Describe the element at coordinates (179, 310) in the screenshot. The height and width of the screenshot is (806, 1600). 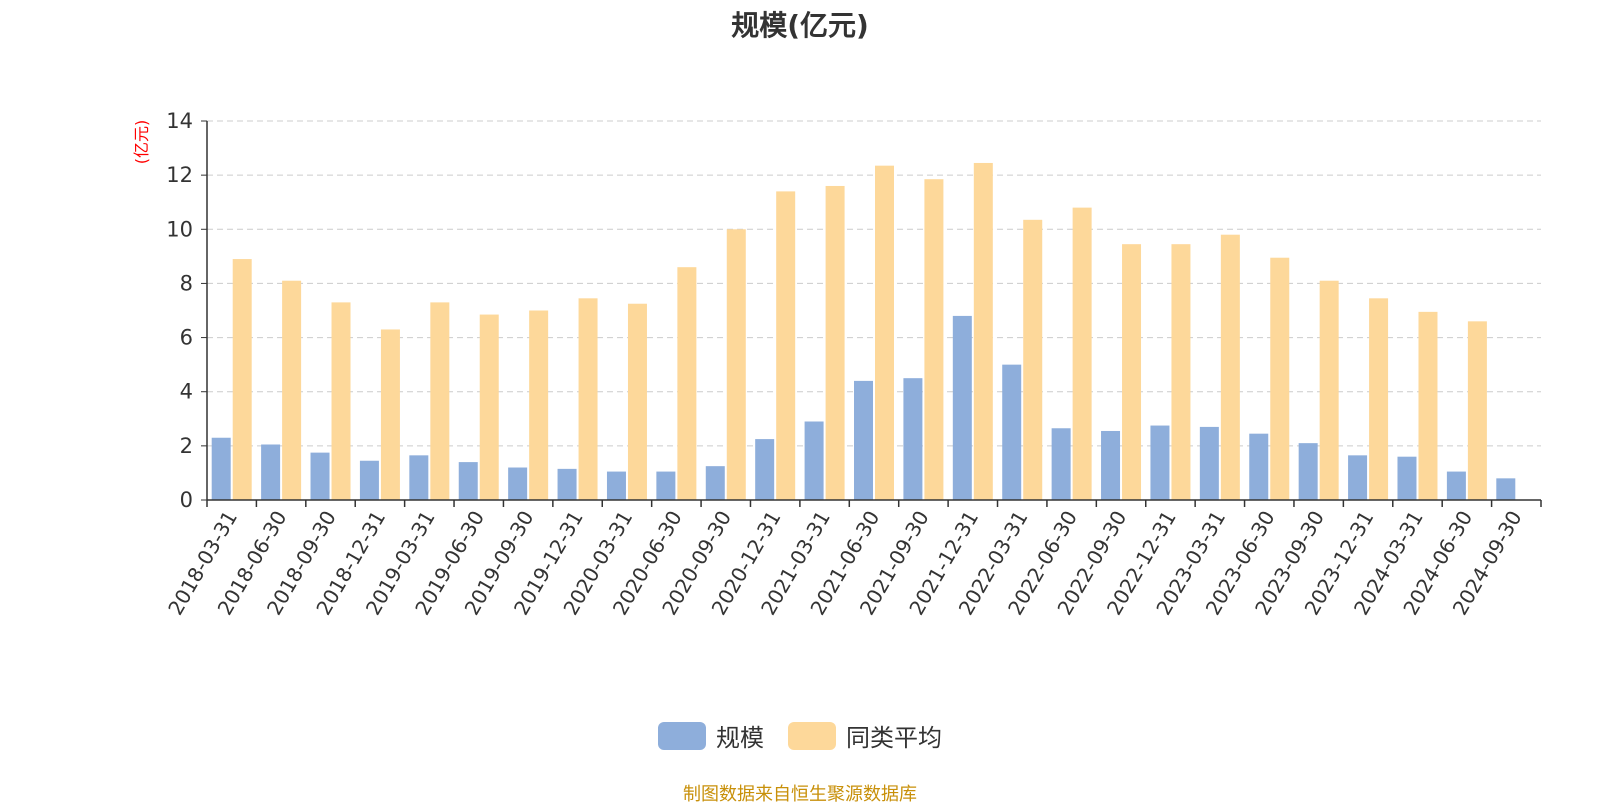
I see `y-tick-labels: 0 2 4 6 8 10 12 14` at that location.